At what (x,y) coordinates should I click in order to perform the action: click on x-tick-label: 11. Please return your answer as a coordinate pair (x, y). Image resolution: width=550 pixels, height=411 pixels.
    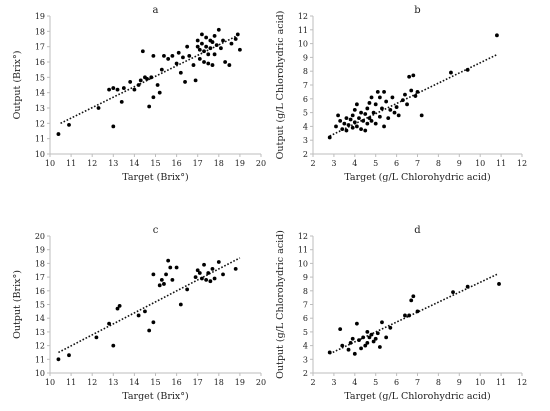
    Looking at the image, I should click on (71, 382).